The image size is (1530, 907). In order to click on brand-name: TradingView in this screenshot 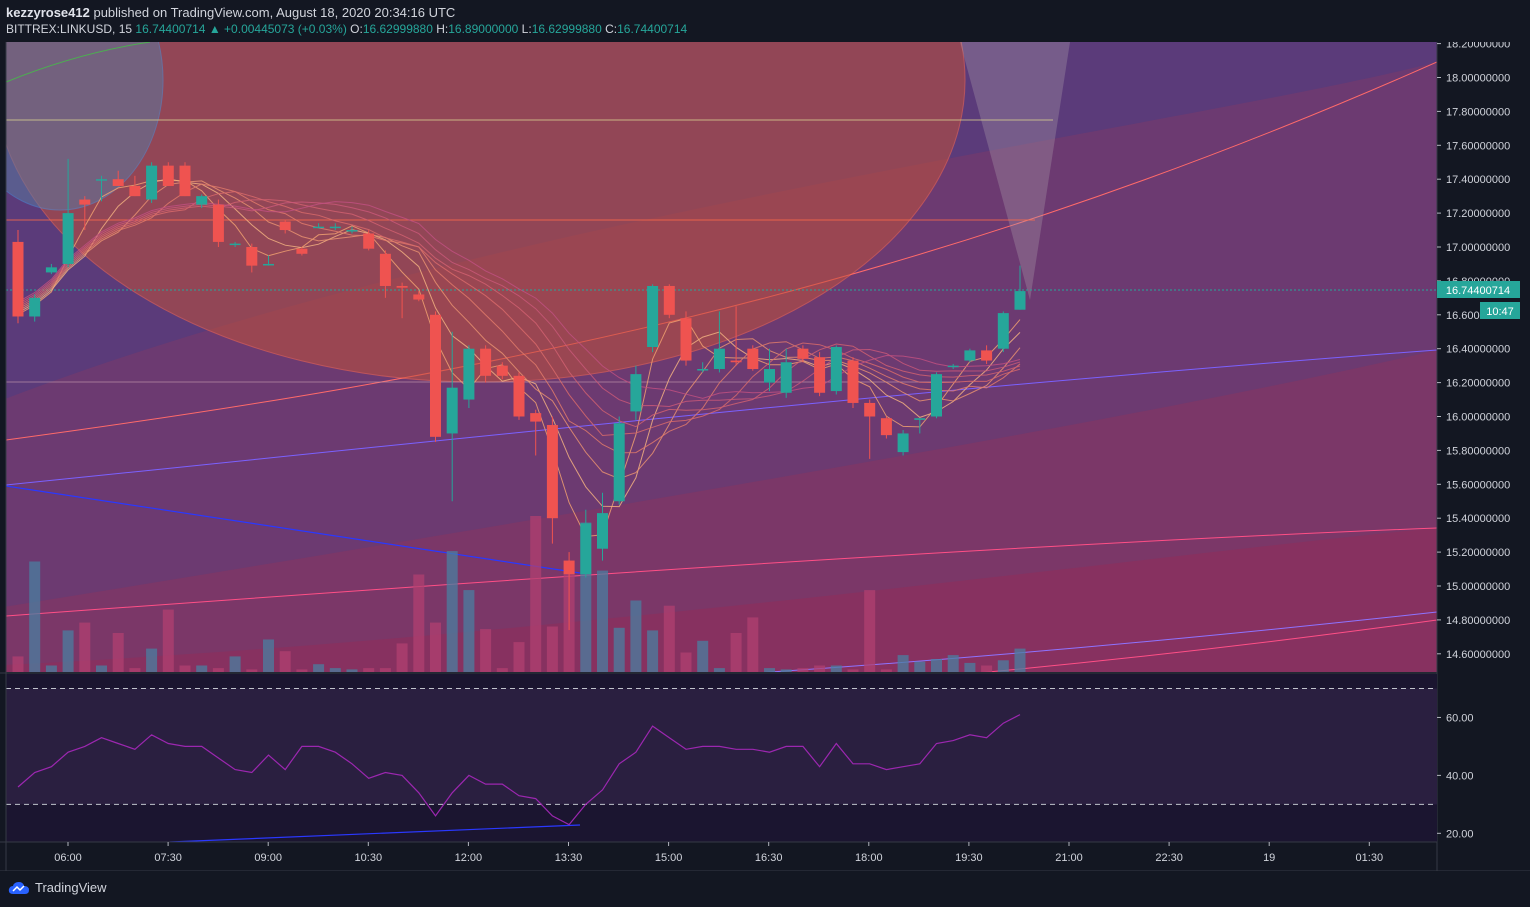, I will do `click(71, 887)`.